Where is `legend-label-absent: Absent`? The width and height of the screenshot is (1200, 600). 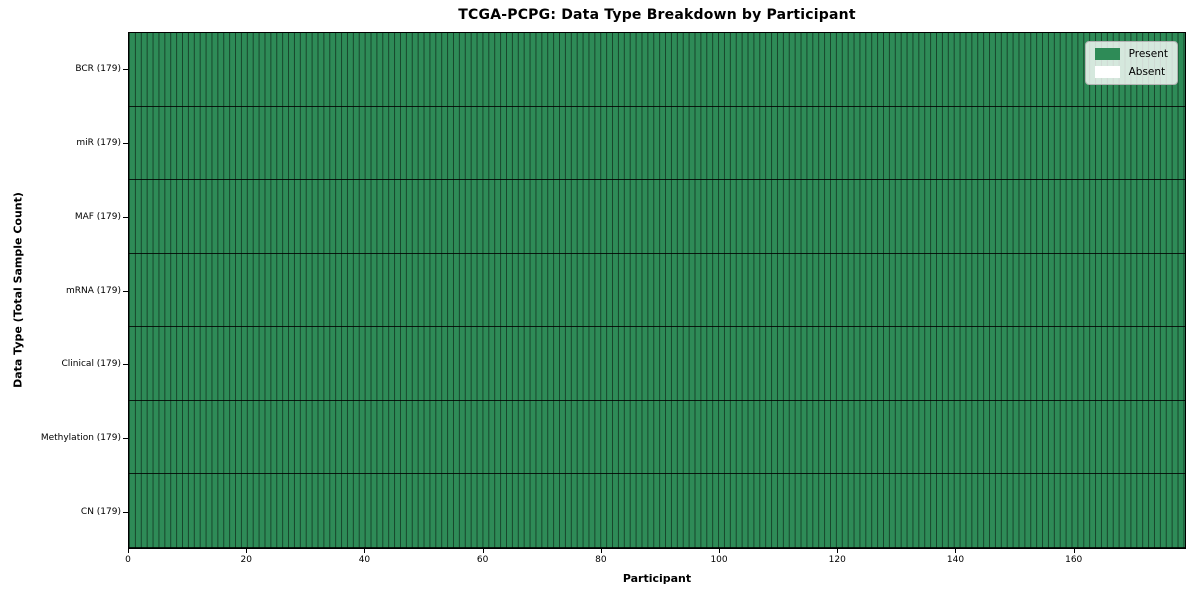
legend-label-absent: Absent is located at coordinates (1147, 71).